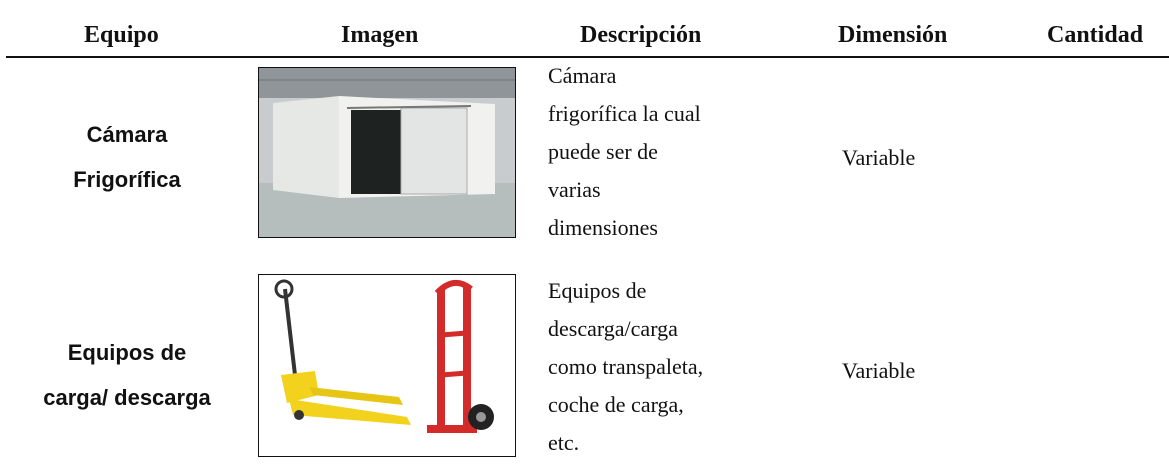 This screenshot has height=468, width=1169. I want to click on cold-room-image, so click(387, 152).